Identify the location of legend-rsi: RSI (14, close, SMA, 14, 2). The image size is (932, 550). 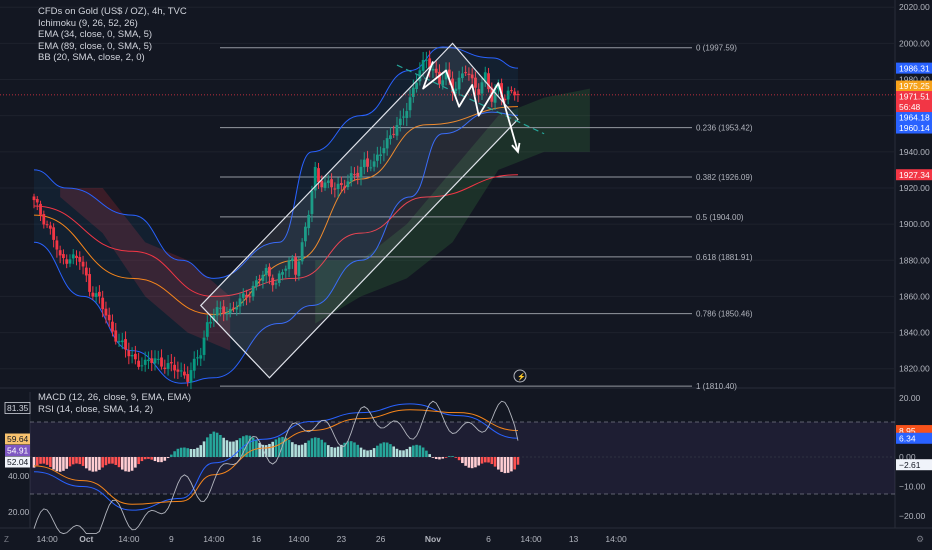
(96, 409).